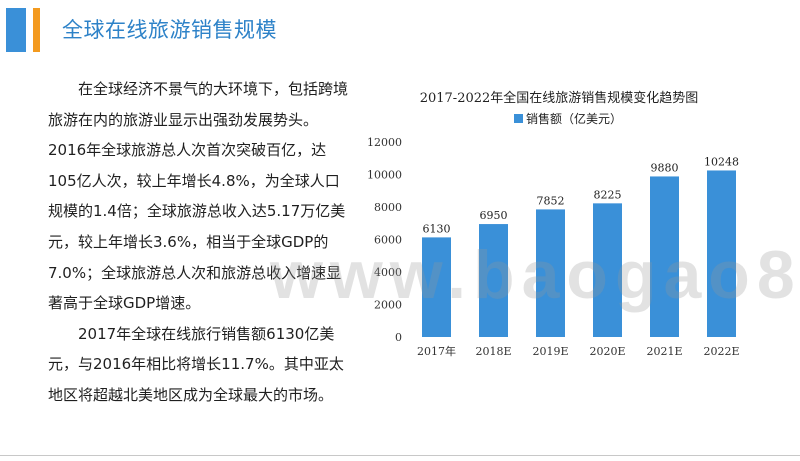  Describe the element at coordinates (437, 228) in the screenshot. I see `data-label-2017年: 6130` at that location.